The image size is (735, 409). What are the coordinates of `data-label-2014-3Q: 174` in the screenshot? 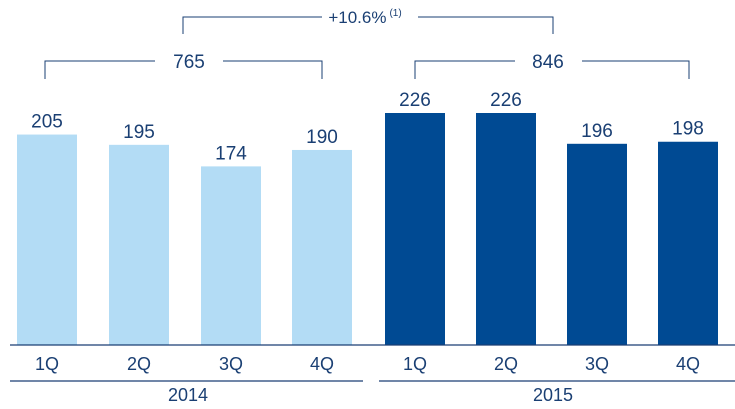 It's located at (231, 153).